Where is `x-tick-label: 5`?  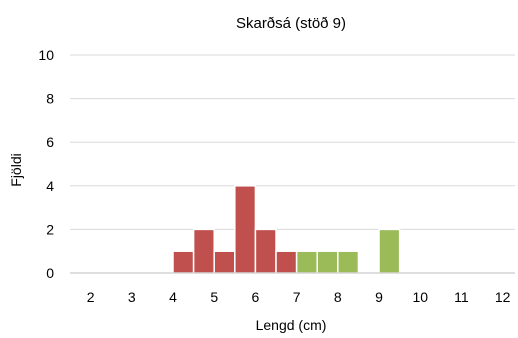 x-tick-label: 5 is located at coordinates (214, 297).